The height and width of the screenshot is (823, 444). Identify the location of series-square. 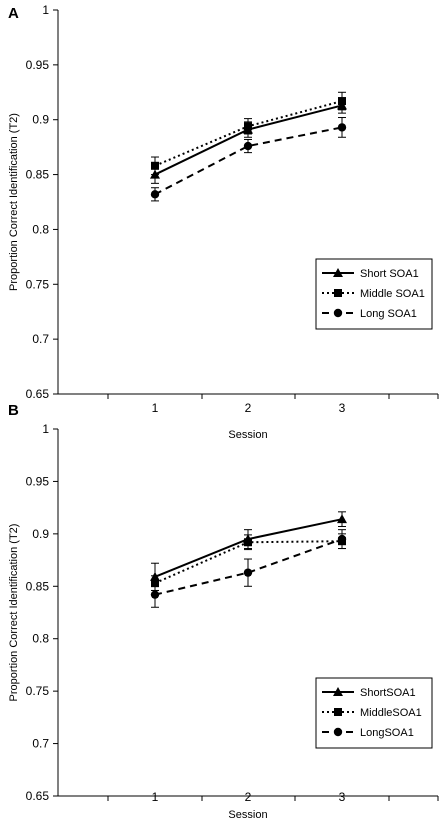
(248, 133).